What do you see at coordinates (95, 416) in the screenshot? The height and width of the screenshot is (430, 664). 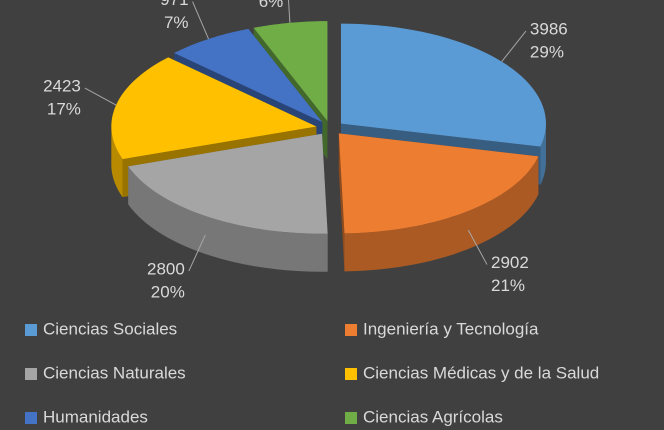 I see `legend-label: Humanidades` at bounding box center [95, 416].